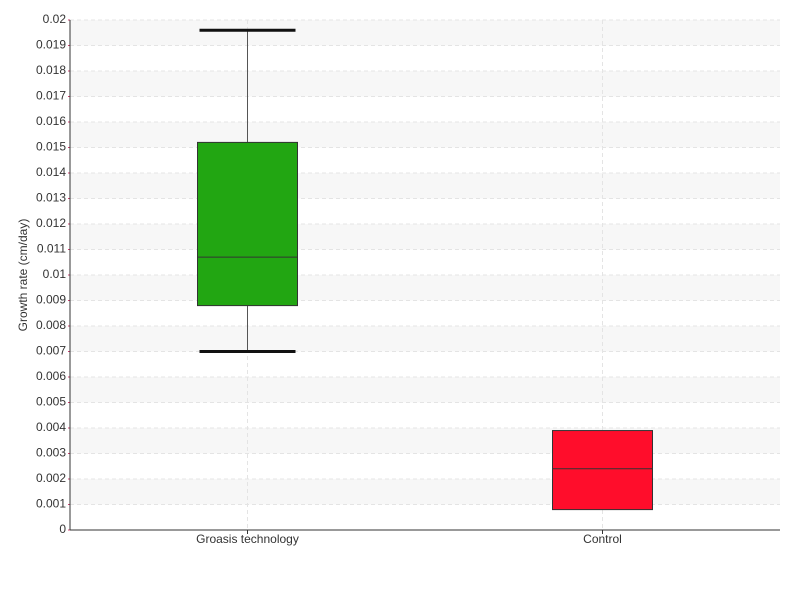 This screenshot has width=800, height=600. I want to click on y-tick-label: 0.003, so click(51, 453).